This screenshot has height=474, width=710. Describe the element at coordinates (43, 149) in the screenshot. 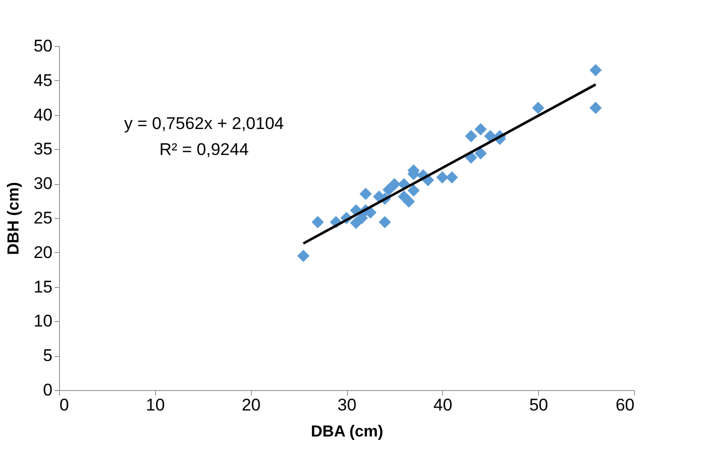

I see `y-tick-label: 35` at that location.